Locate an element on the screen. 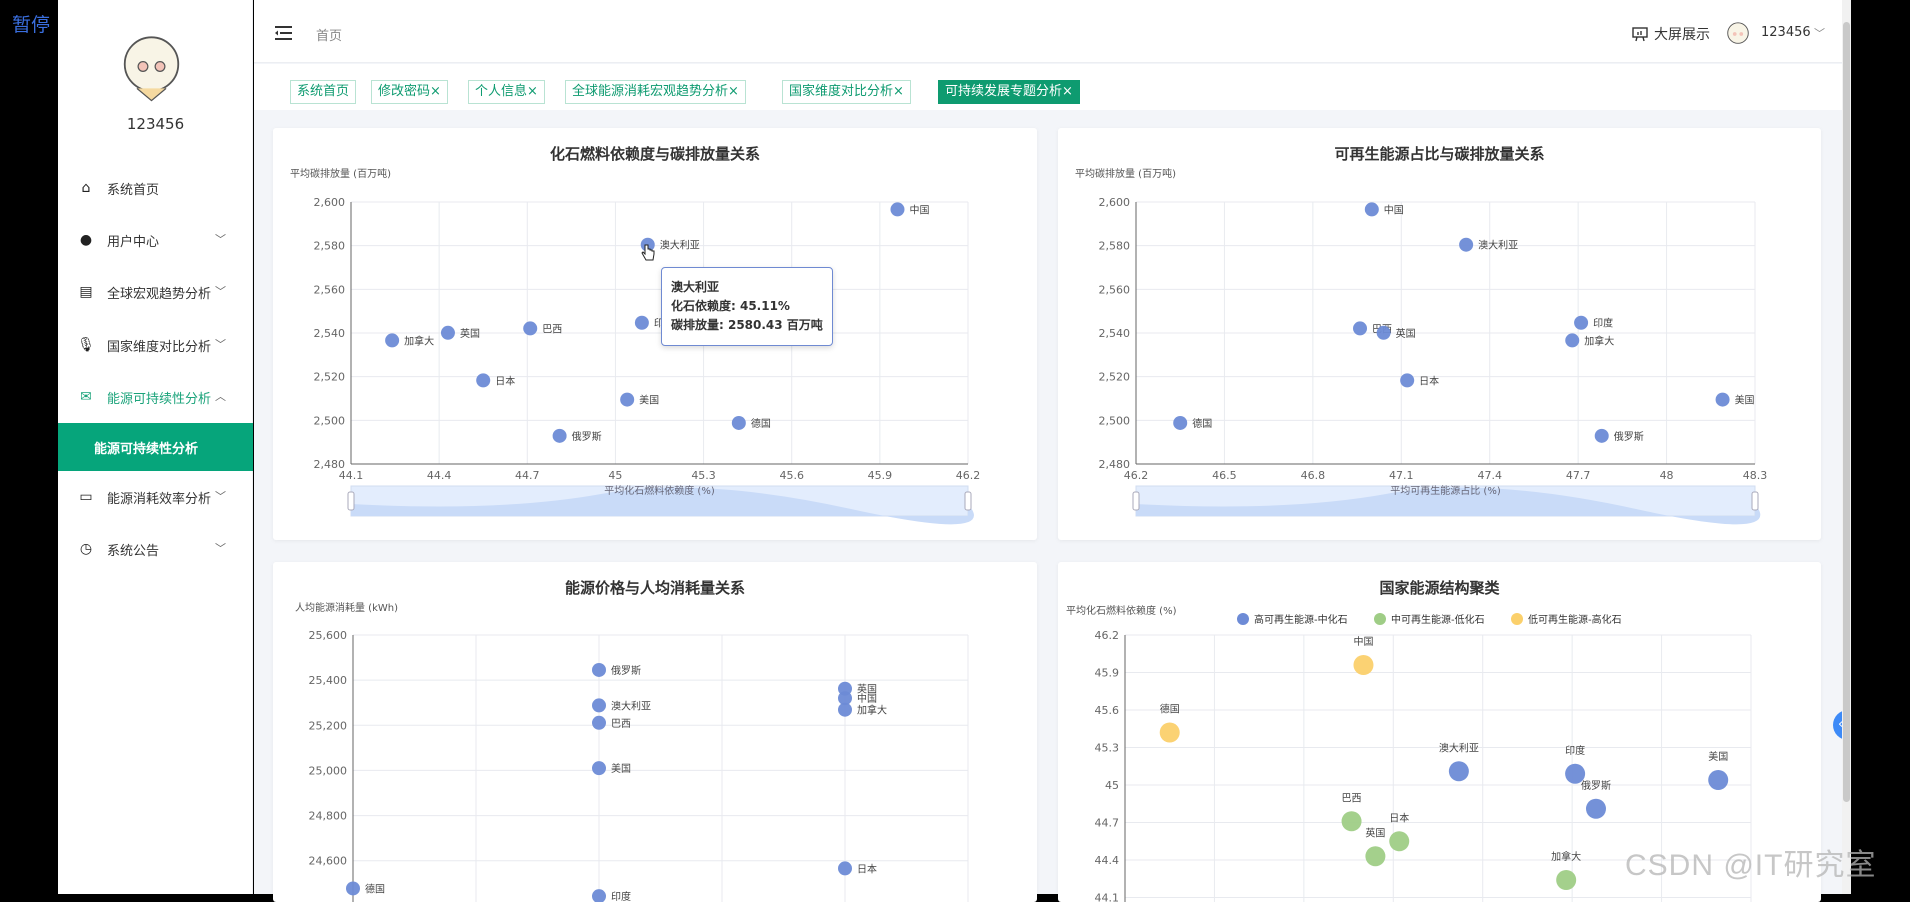  x-tick-label: 48.3 is located at coordinates (1755, 475).